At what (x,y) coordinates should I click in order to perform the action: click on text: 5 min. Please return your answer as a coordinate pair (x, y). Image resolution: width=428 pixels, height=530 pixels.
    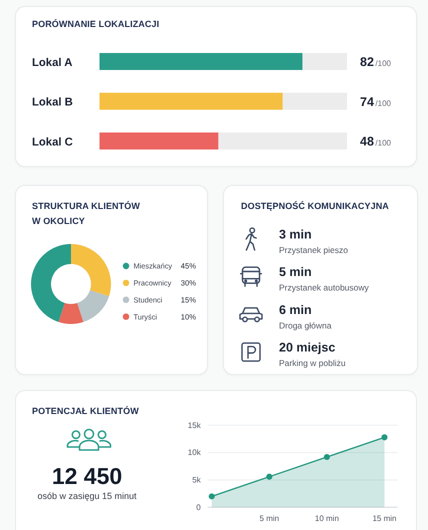
    Looking at the image, I should click on (295, 272).